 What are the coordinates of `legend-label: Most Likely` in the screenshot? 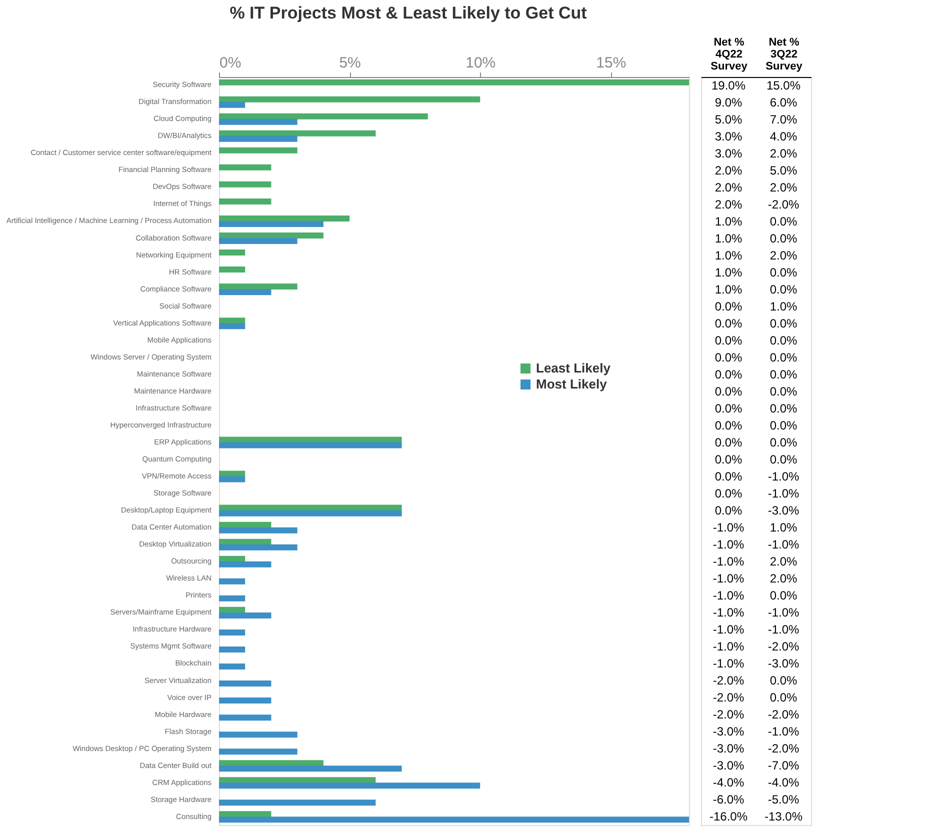 It's located at (572, 384).